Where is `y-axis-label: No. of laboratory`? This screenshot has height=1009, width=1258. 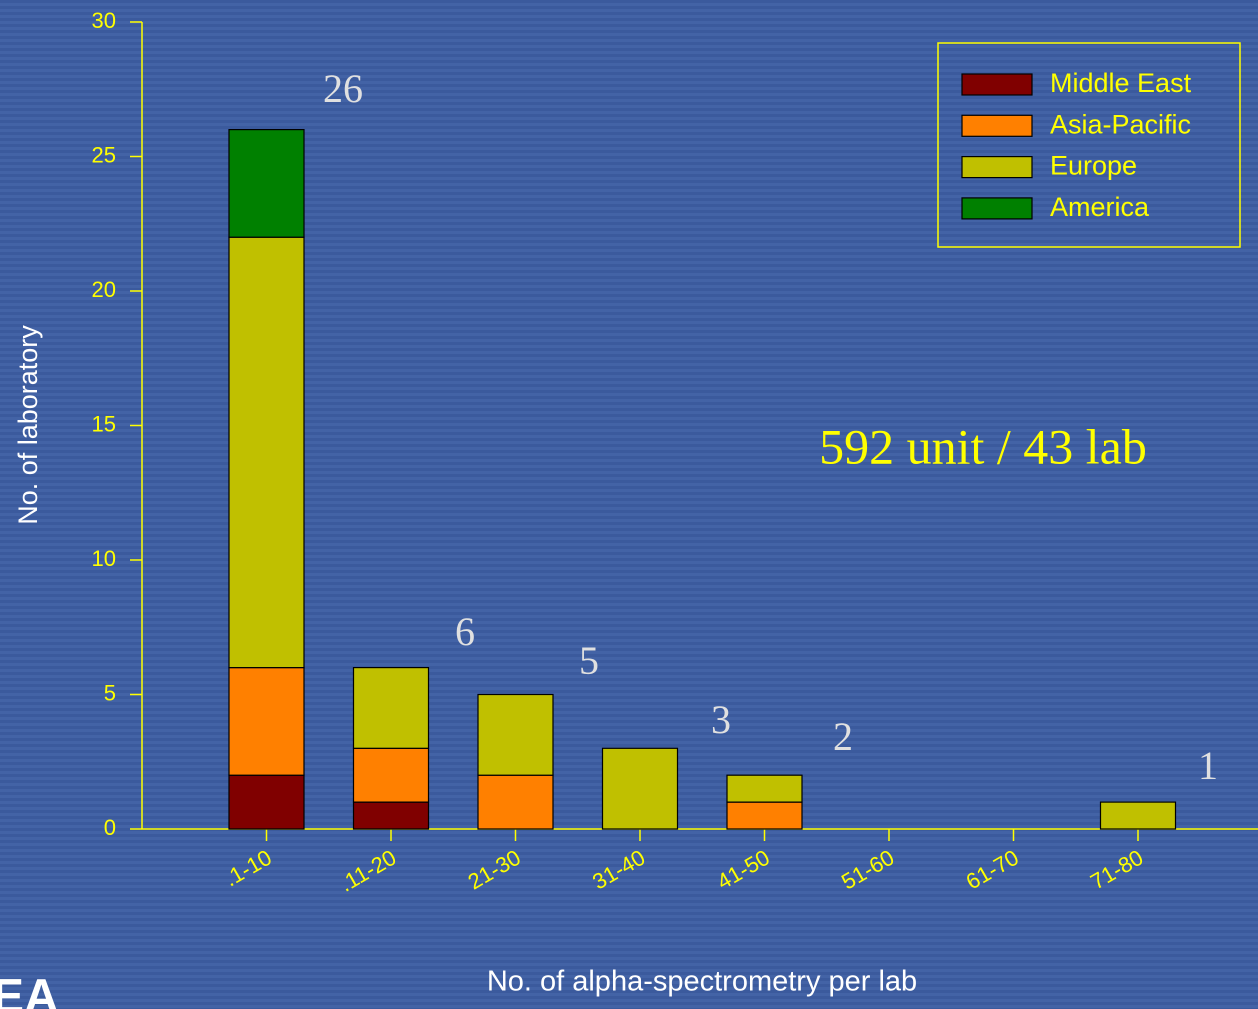 y-axis-label: No. of laboratory is located at coordinates (28, 425).